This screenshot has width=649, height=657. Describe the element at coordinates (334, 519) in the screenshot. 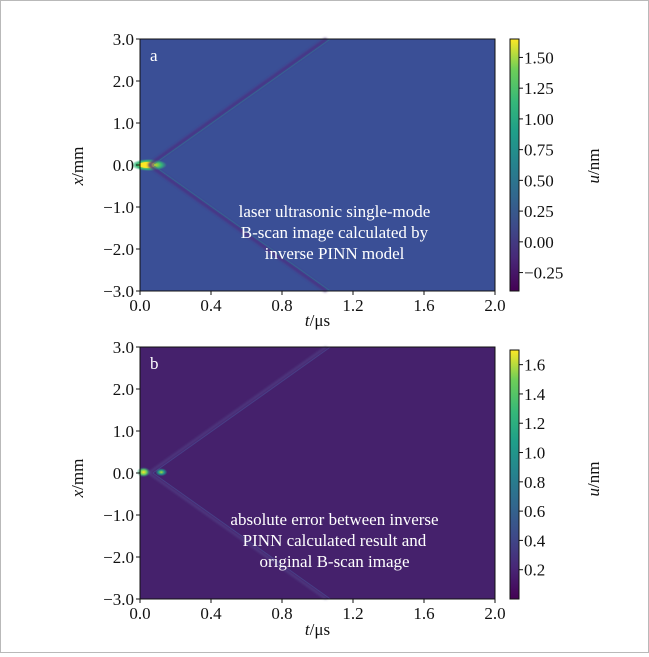

I see `annotation-line: absolute error between inverse` at that location.